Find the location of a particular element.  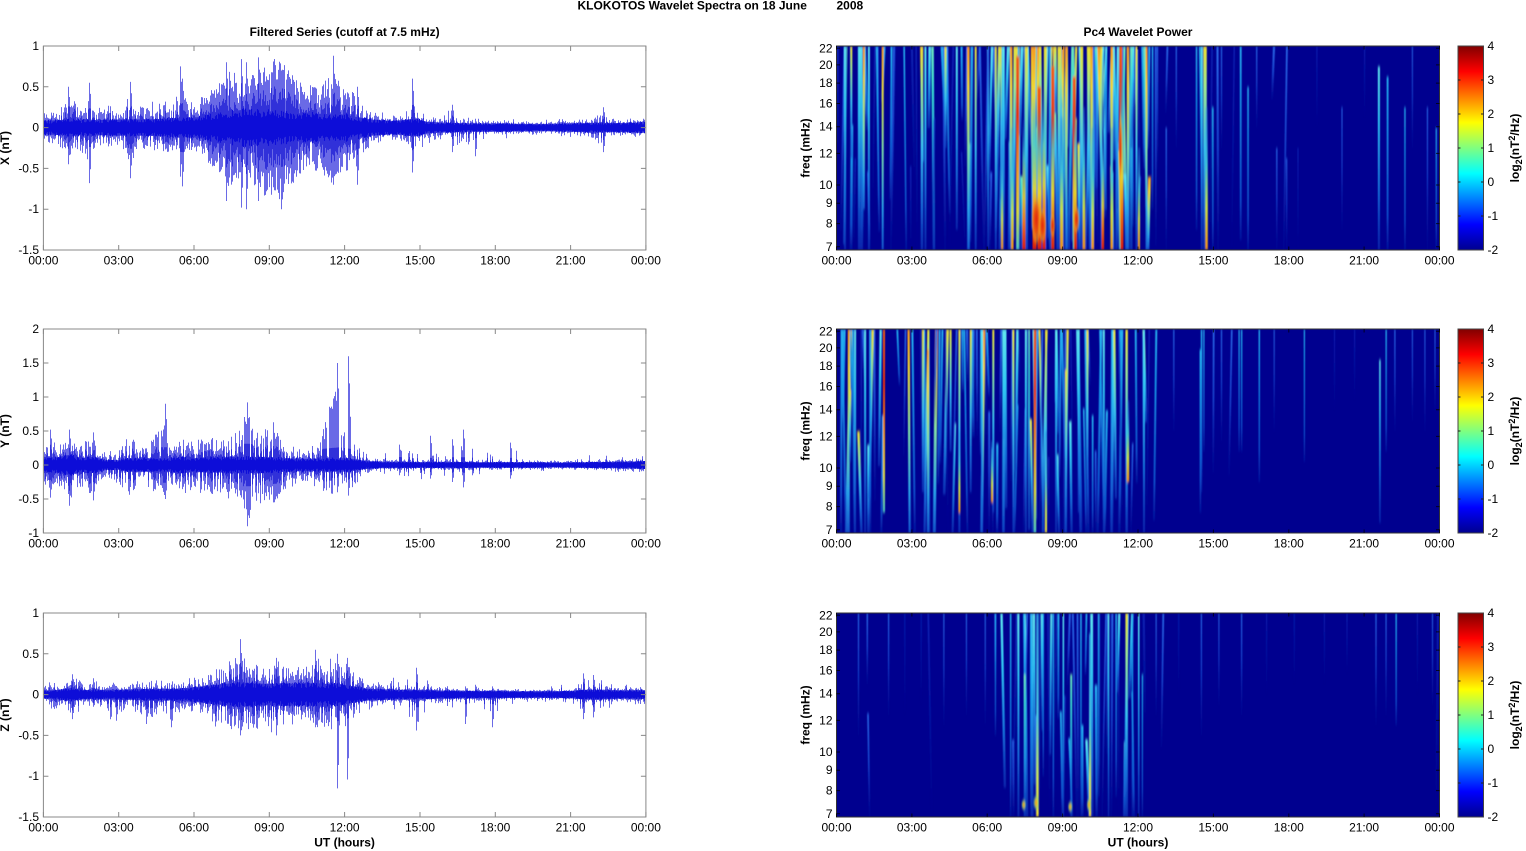

svg-text:KLOKOTOS Wavelet Spectra on 18: KLOKOTOS Wavelet Spectra on 18 June is located at coordinates (693, 6).